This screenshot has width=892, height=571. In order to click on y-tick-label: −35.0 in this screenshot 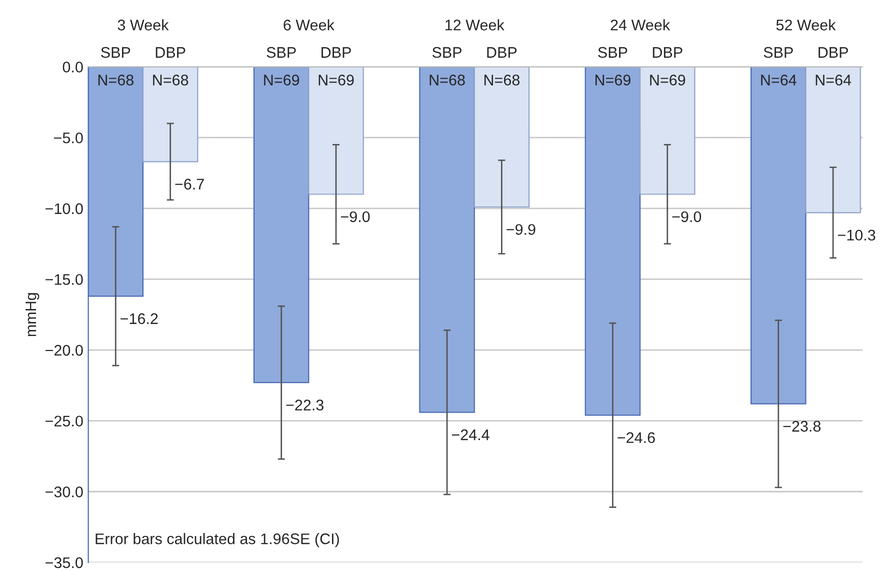, I will do `click(64, 562)`.